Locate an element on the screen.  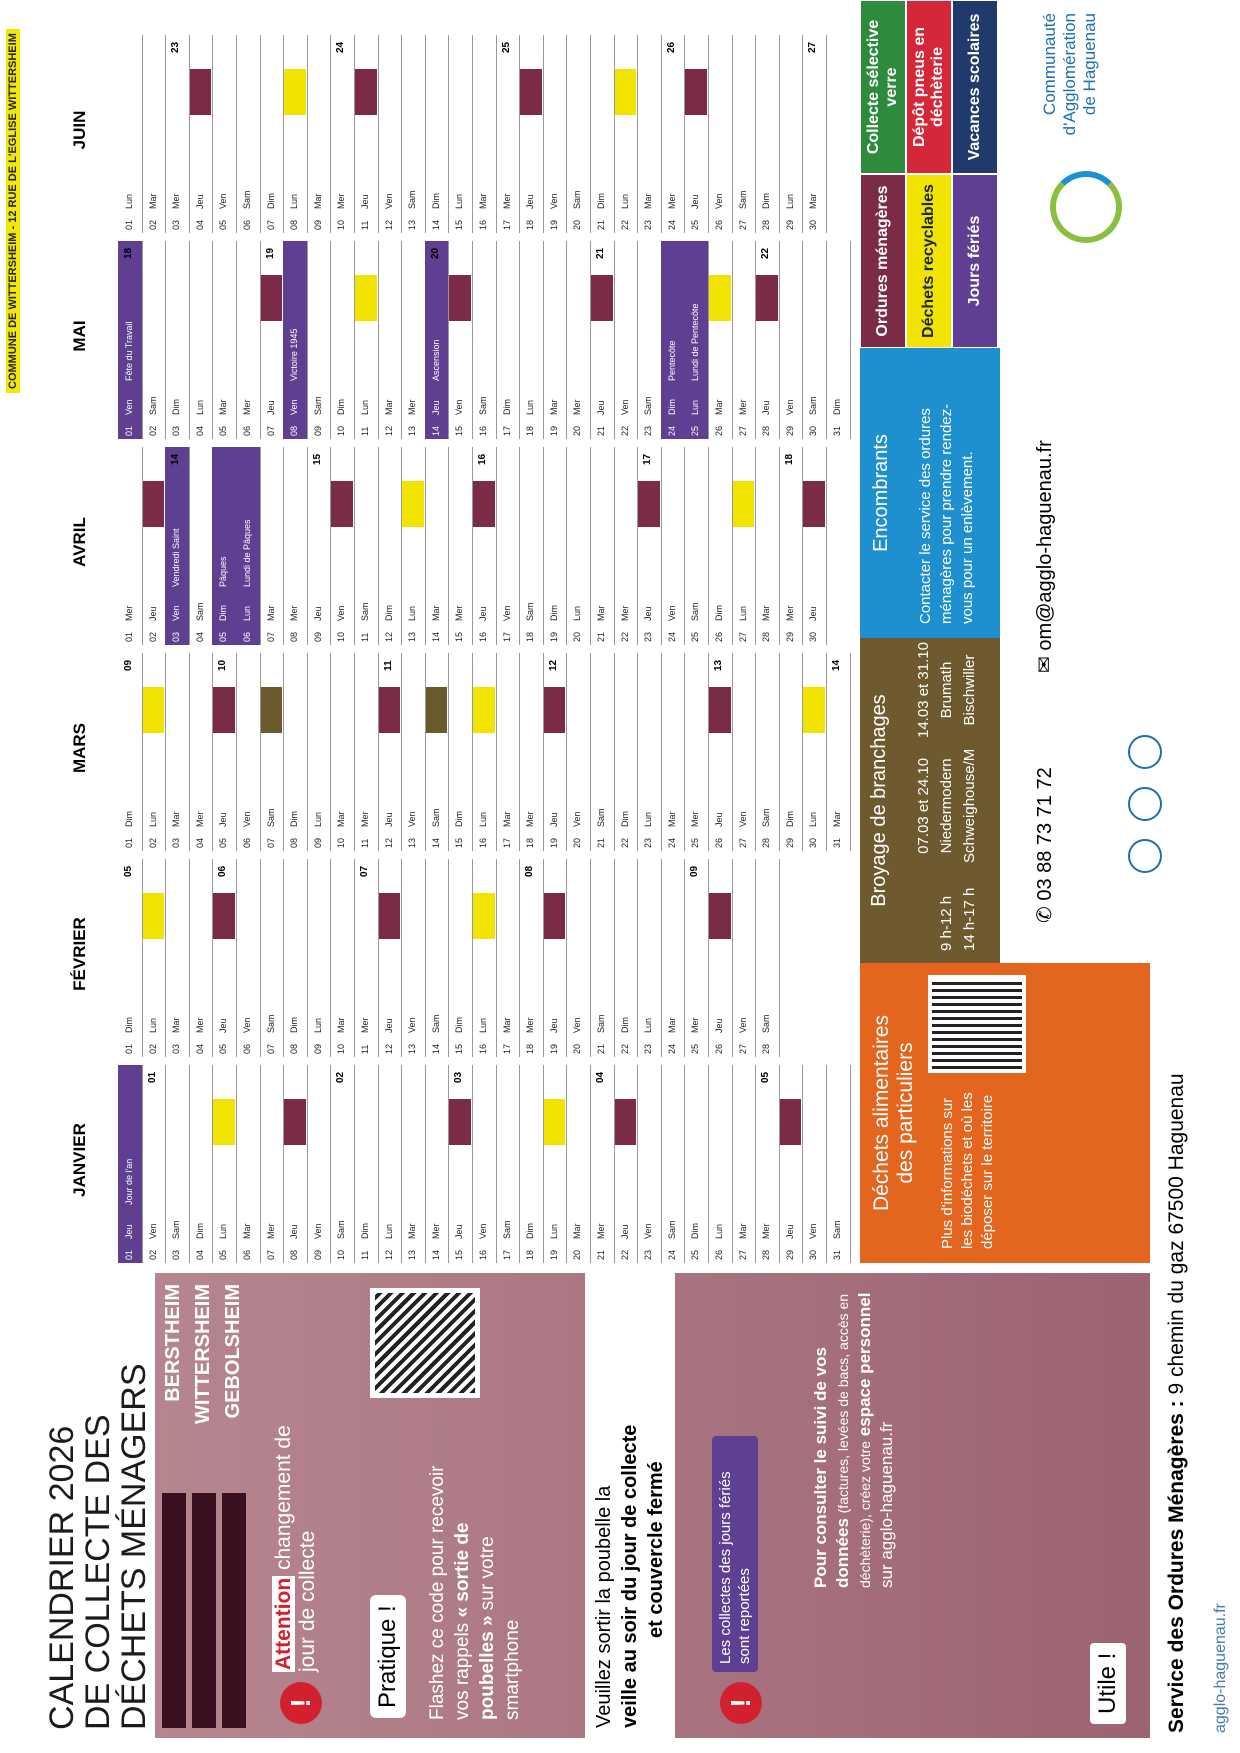
day-number: 01 is located at coordinates (129, 430).